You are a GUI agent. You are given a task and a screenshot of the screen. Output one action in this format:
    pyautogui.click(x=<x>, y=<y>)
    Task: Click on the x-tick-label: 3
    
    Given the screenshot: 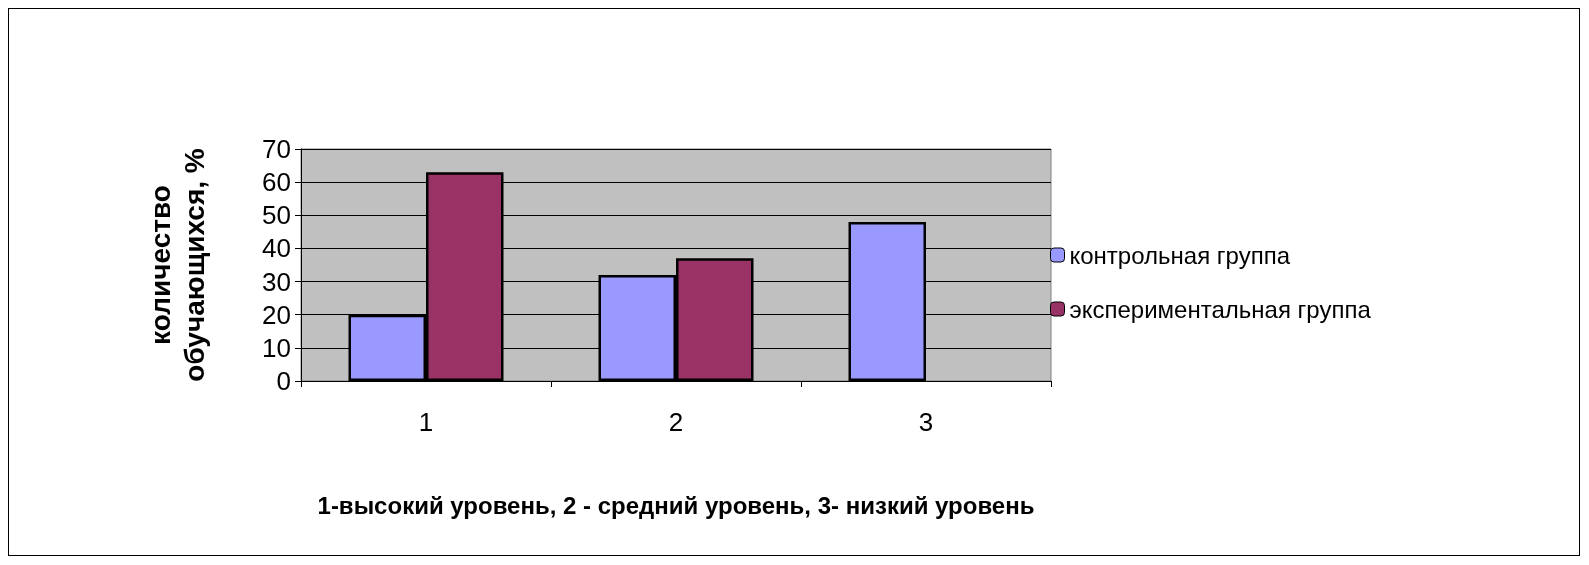 What is the action you would take?
    pyautogui.click(x=926, y=422)
    